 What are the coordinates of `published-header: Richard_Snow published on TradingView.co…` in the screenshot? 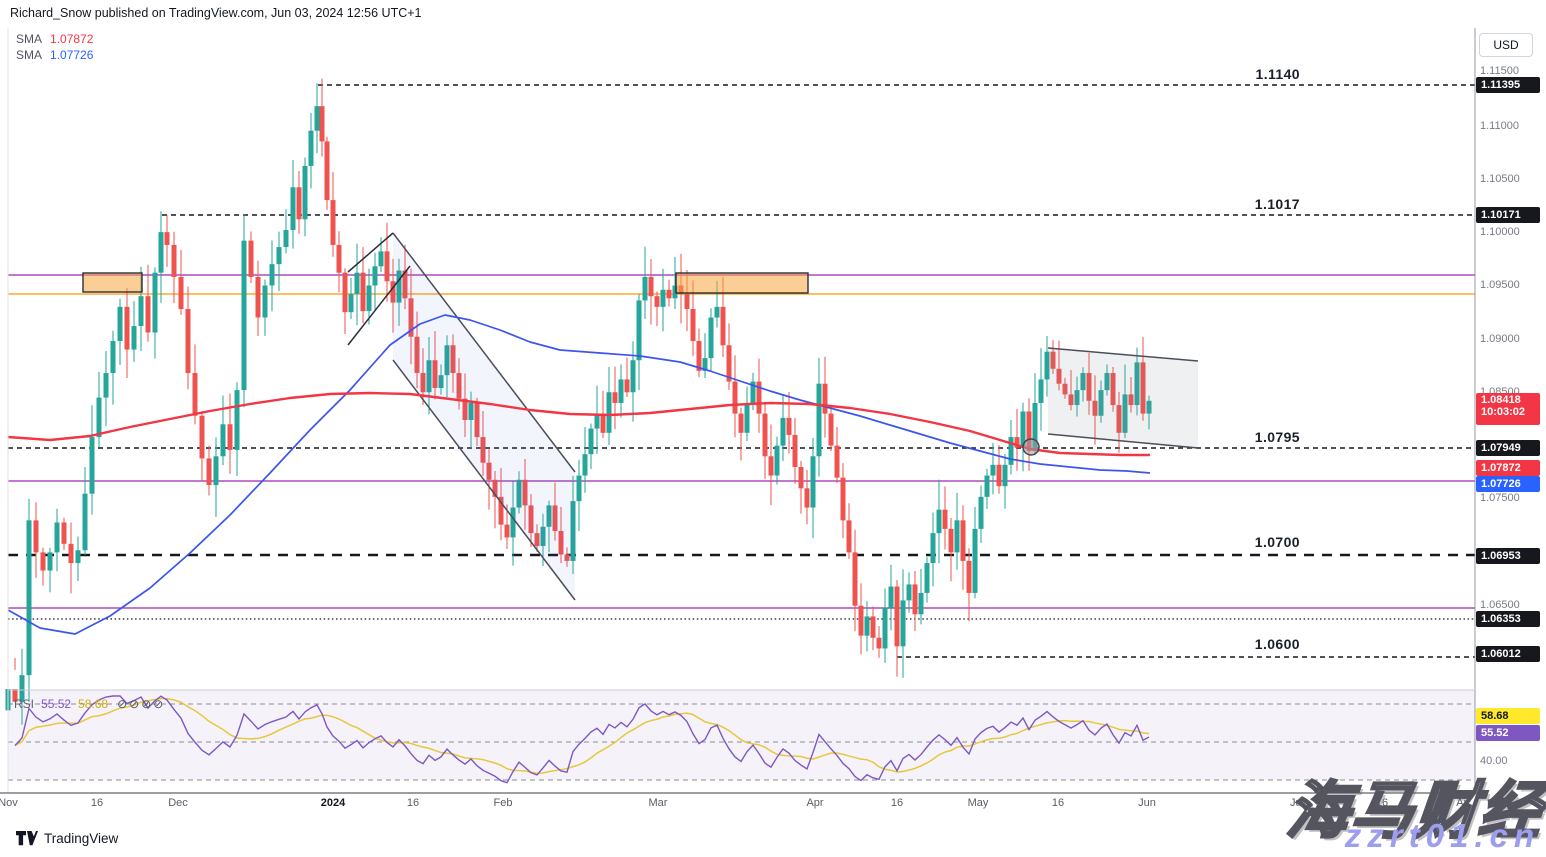 It's located at (216, 13).